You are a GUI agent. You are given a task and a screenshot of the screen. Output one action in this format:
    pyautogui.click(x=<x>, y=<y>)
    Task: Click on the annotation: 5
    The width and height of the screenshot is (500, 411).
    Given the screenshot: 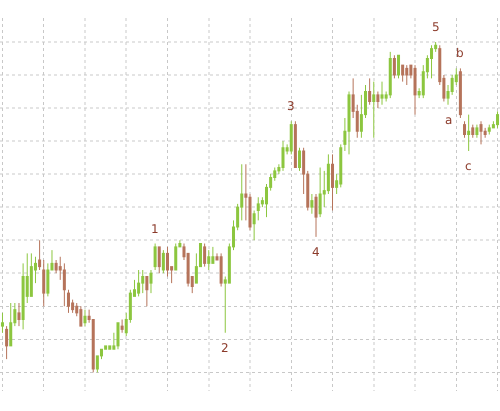 What is the action you would take?
    pyautogui.click(x=436, y=27)
    